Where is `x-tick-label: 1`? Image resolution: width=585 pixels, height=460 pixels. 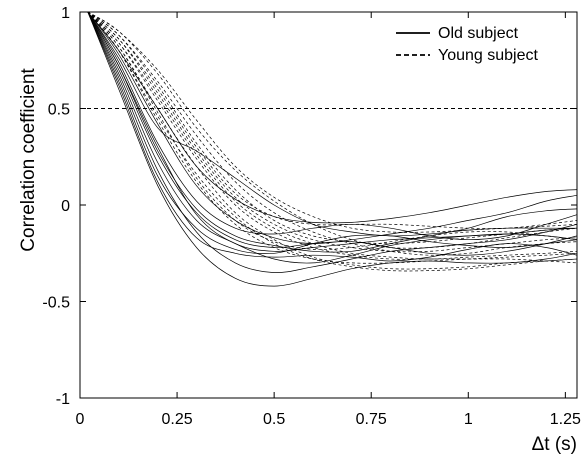 x-tick-label: 1 is located at coordinates (468, 419).